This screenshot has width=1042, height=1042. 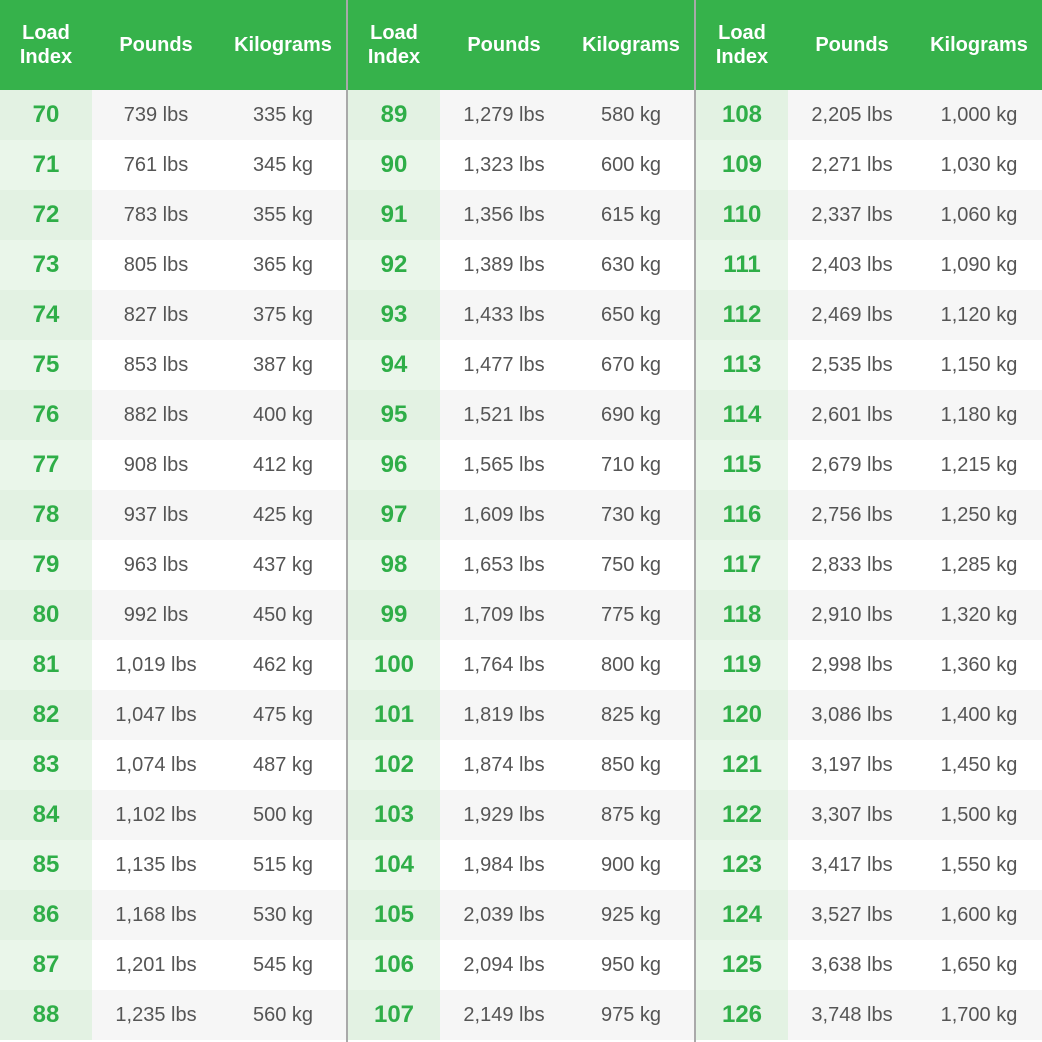 I want to click on header-cell: Kilograms, so click(x=631, y=45).